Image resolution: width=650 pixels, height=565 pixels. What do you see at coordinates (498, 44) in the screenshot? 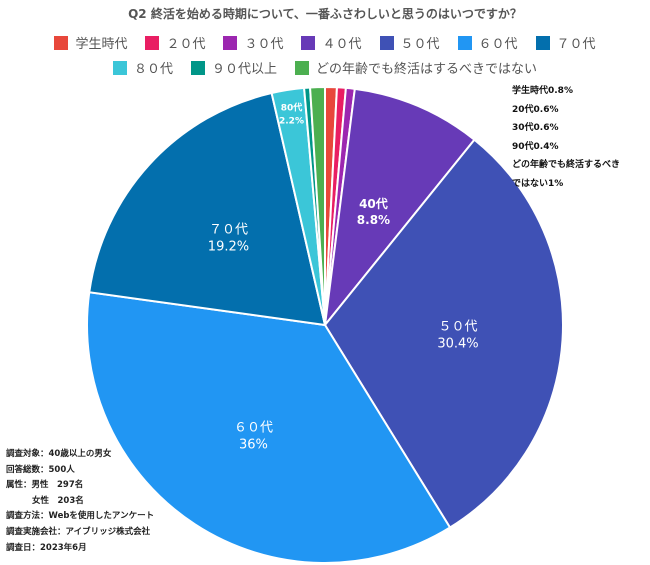
I see `legend-label: ６０代` at bounding box center [498, 44].